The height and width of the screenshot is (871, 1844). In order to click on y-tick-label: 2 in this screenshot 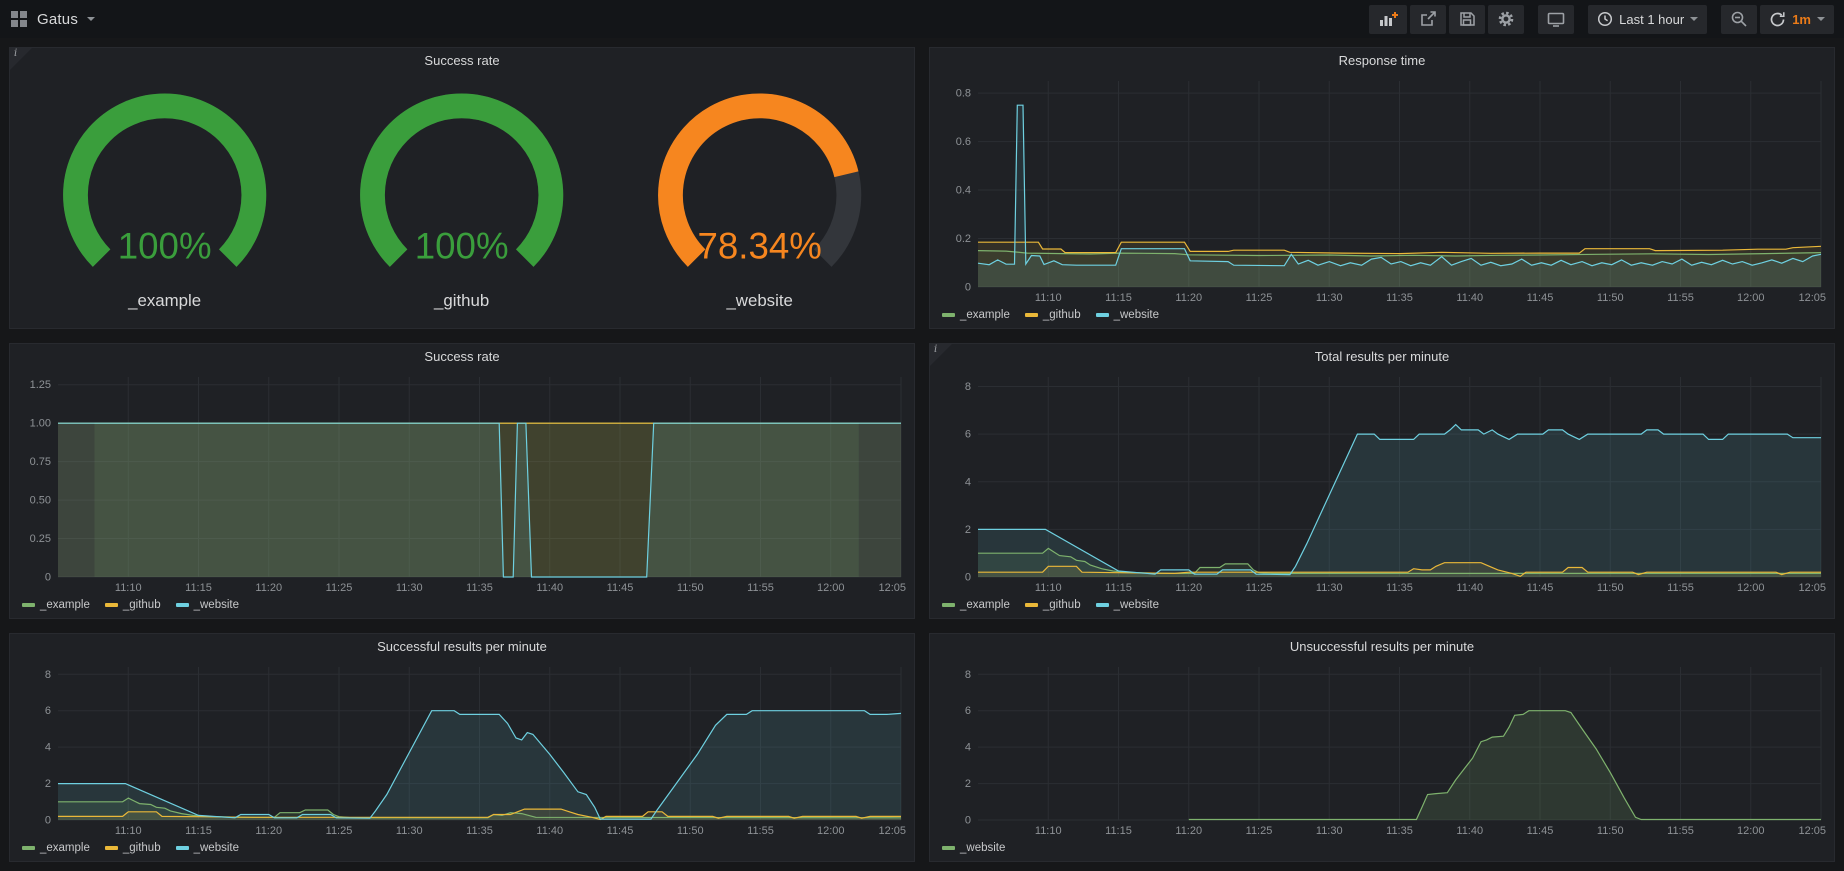, I will do `click(968, 530)`.